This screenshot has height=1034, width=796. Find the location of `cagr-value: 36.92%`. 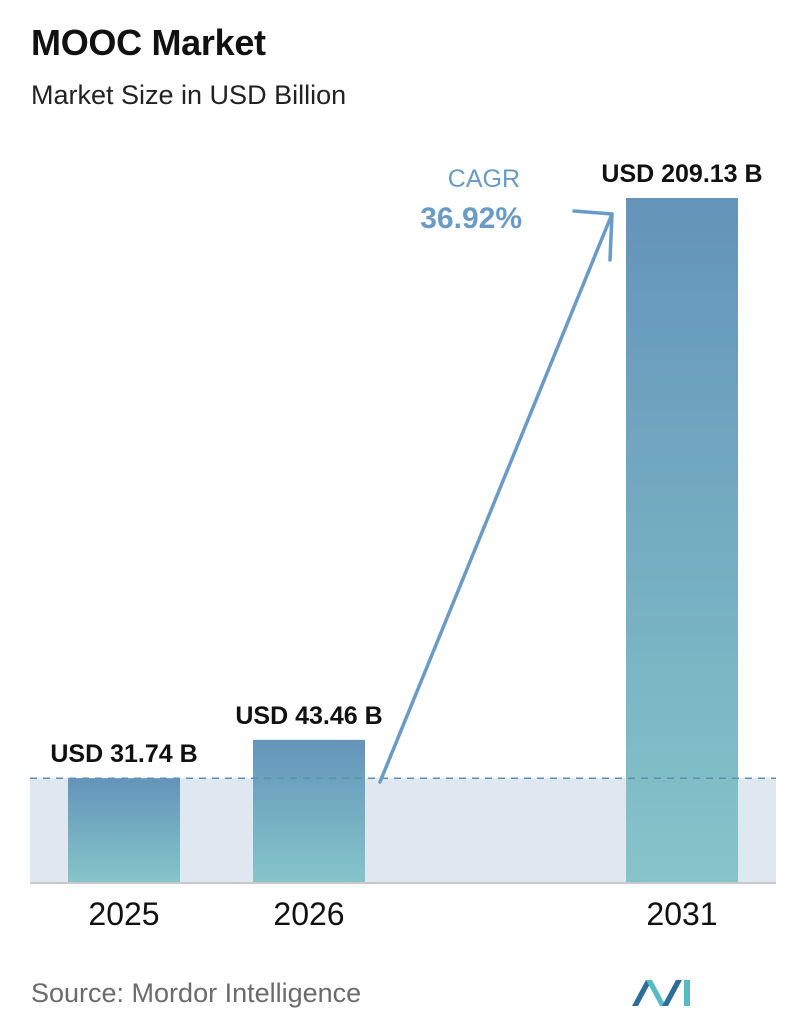

cagr-value: 36.92% is located at coordinates (471, 218).